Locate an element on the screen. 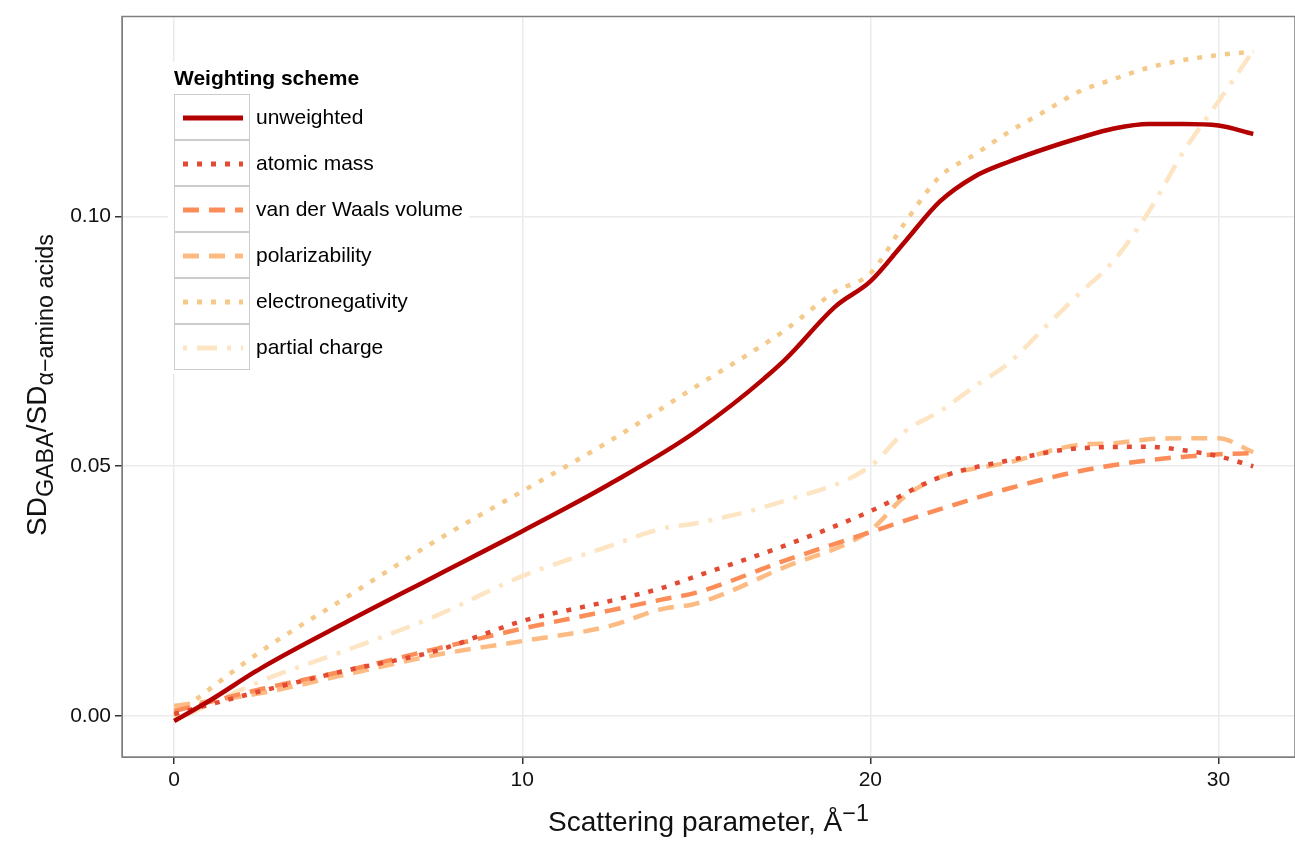  legend-label: unweighted is located at coordinates (310, 117).